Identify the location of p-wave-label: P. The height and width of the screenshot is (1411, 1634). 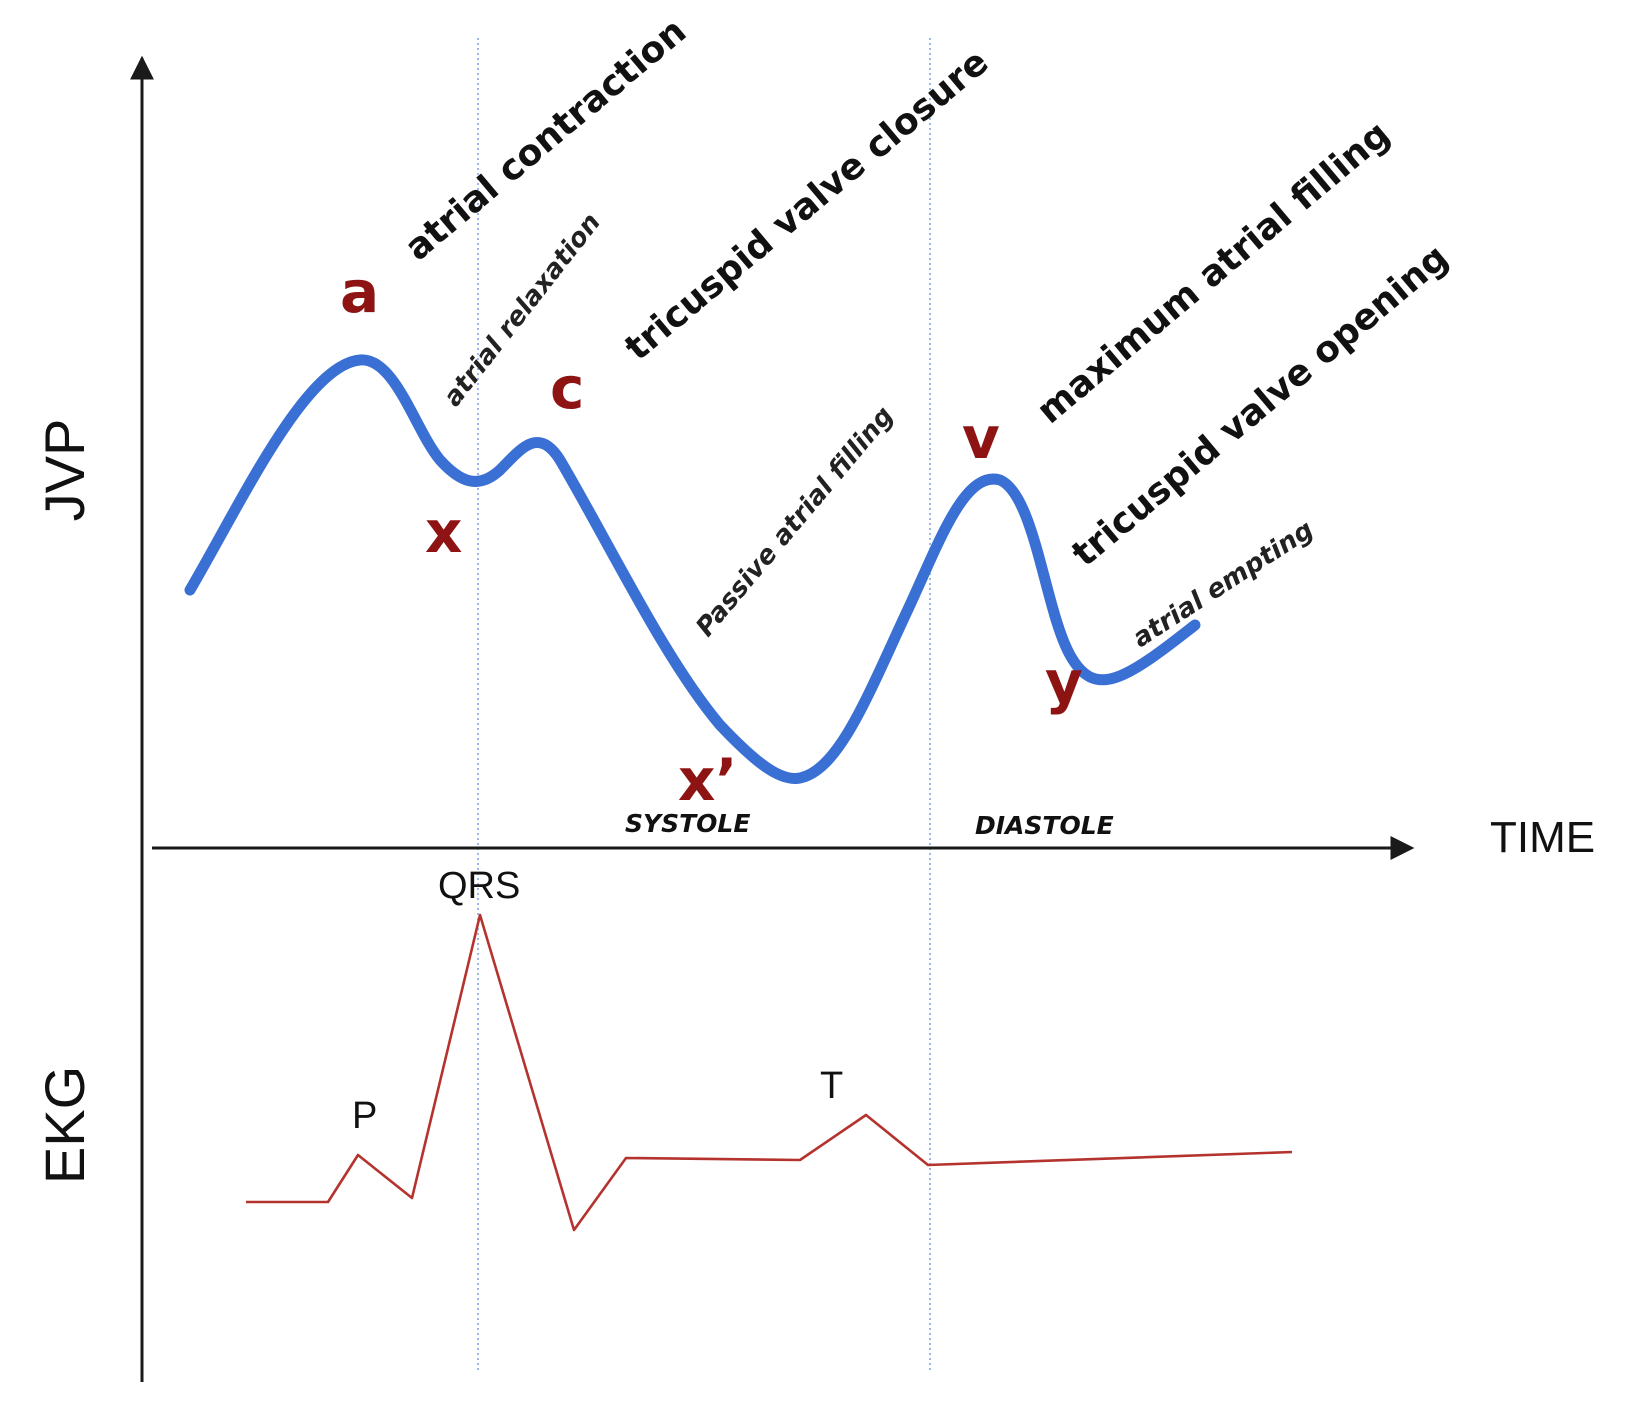
(364, 1116).